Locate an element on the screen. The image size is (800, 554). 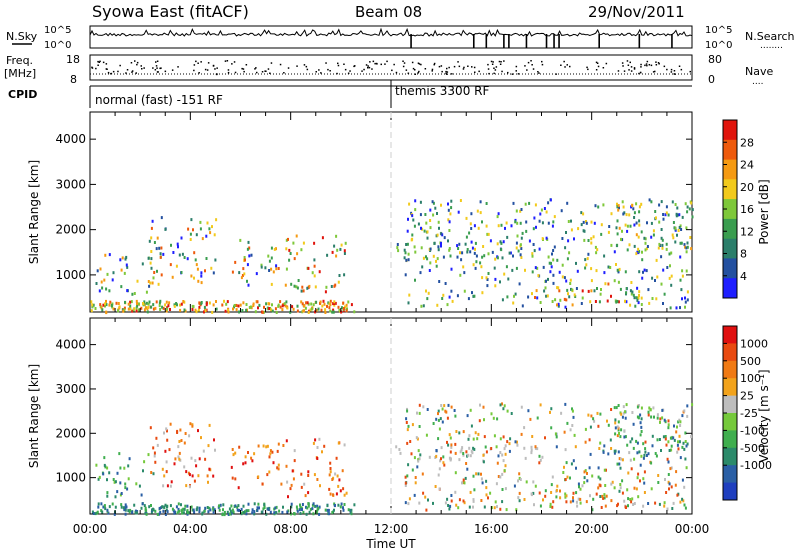
cpid-label: CPID is located at coordinates (22, 94).